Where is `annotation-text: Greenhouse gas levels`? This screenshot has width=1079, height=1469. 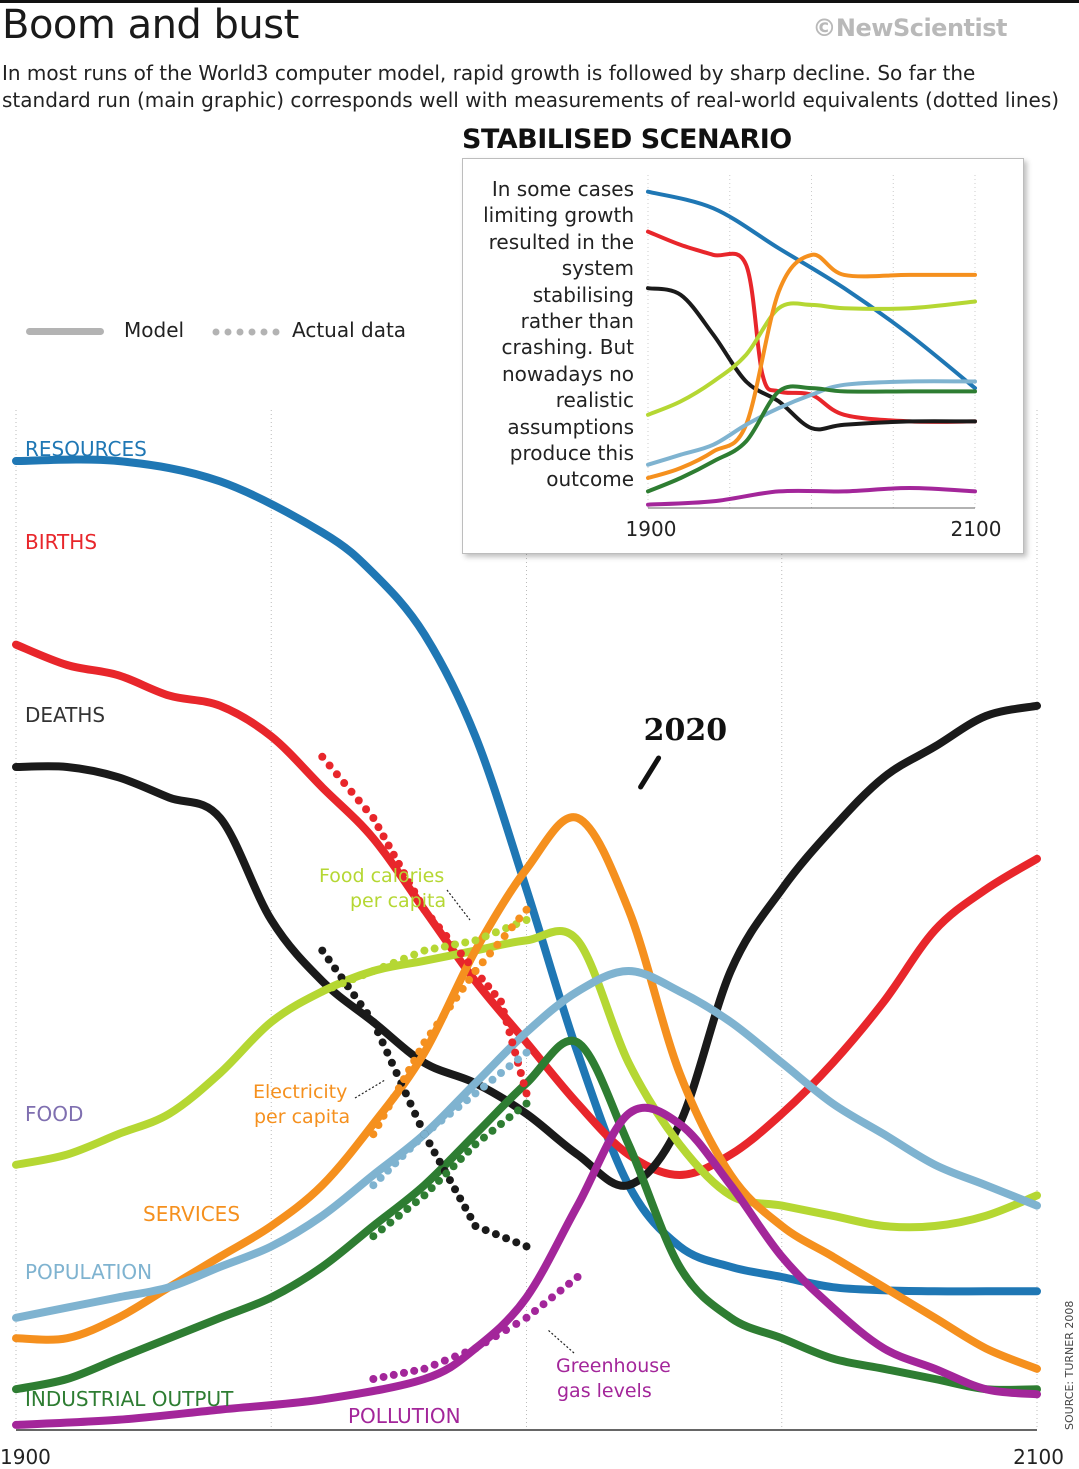
annotation-text: Greenhouse gas levels is located at coordinates (613, 1378).